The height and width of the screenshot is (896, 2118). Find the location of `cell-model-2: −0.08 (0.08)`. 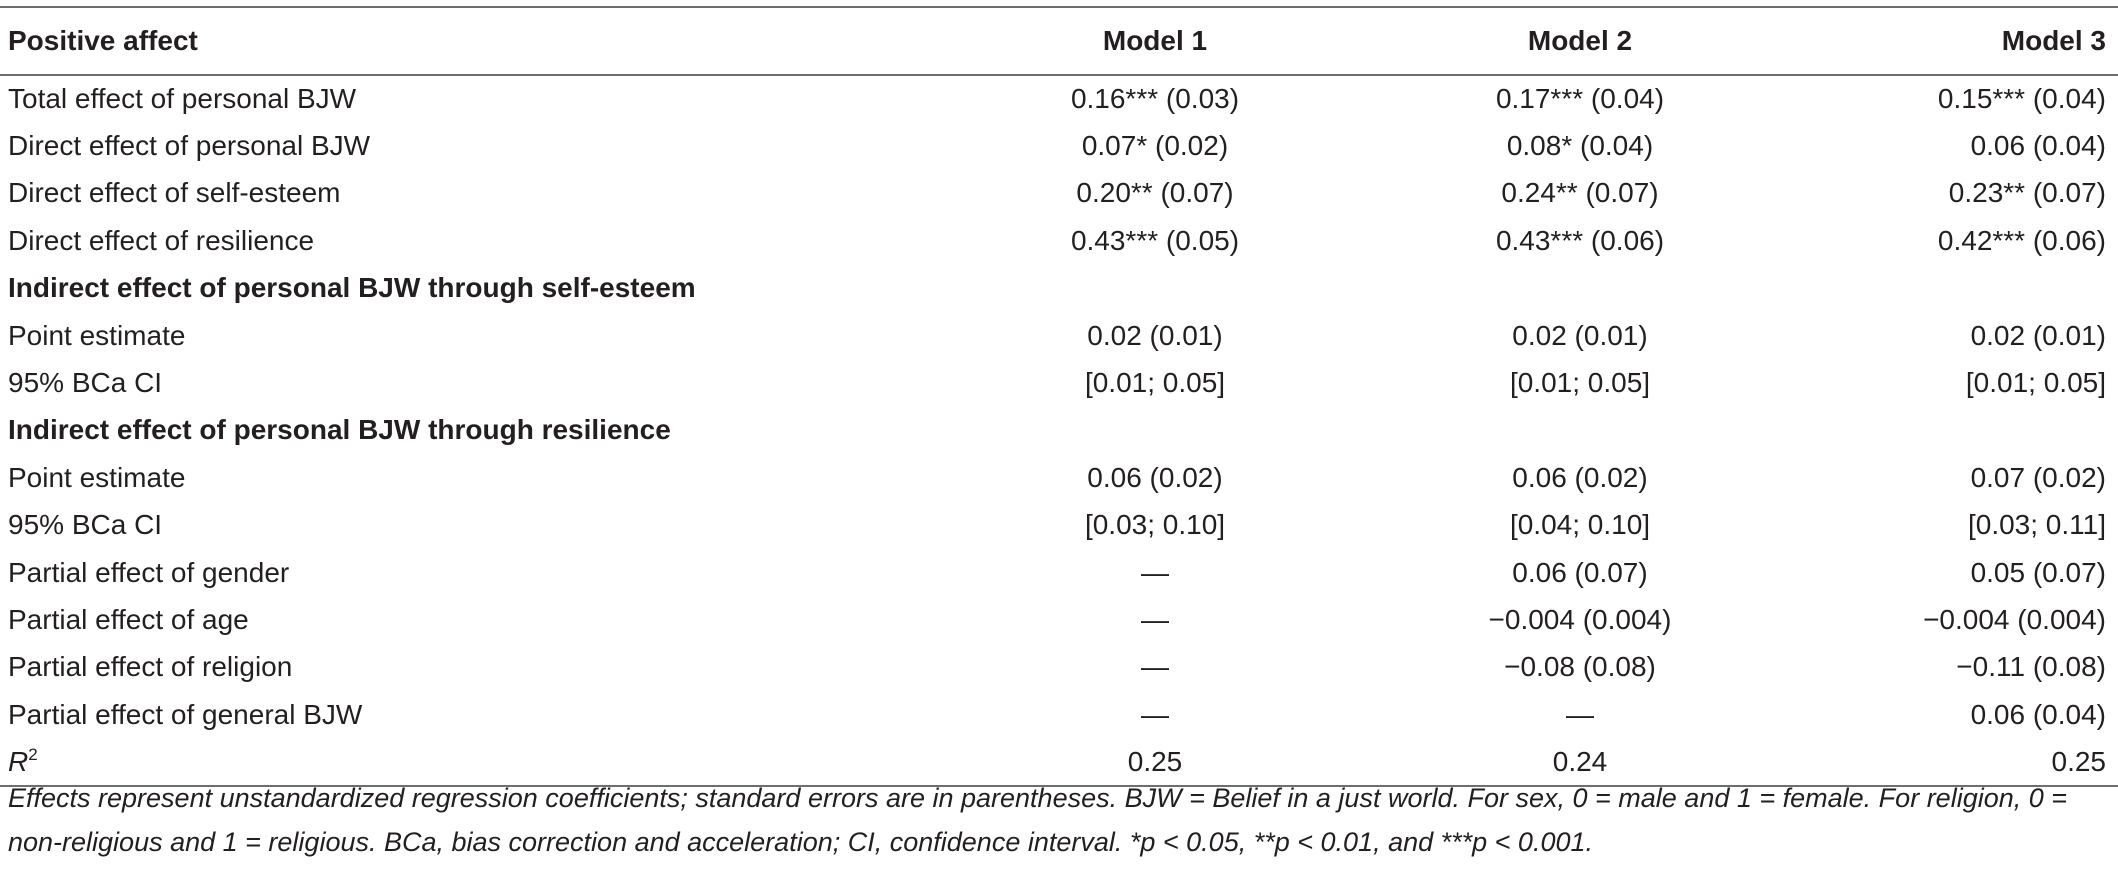

cell-model-2: −0.08 (0.08) is located at coordinates (1580, 667).